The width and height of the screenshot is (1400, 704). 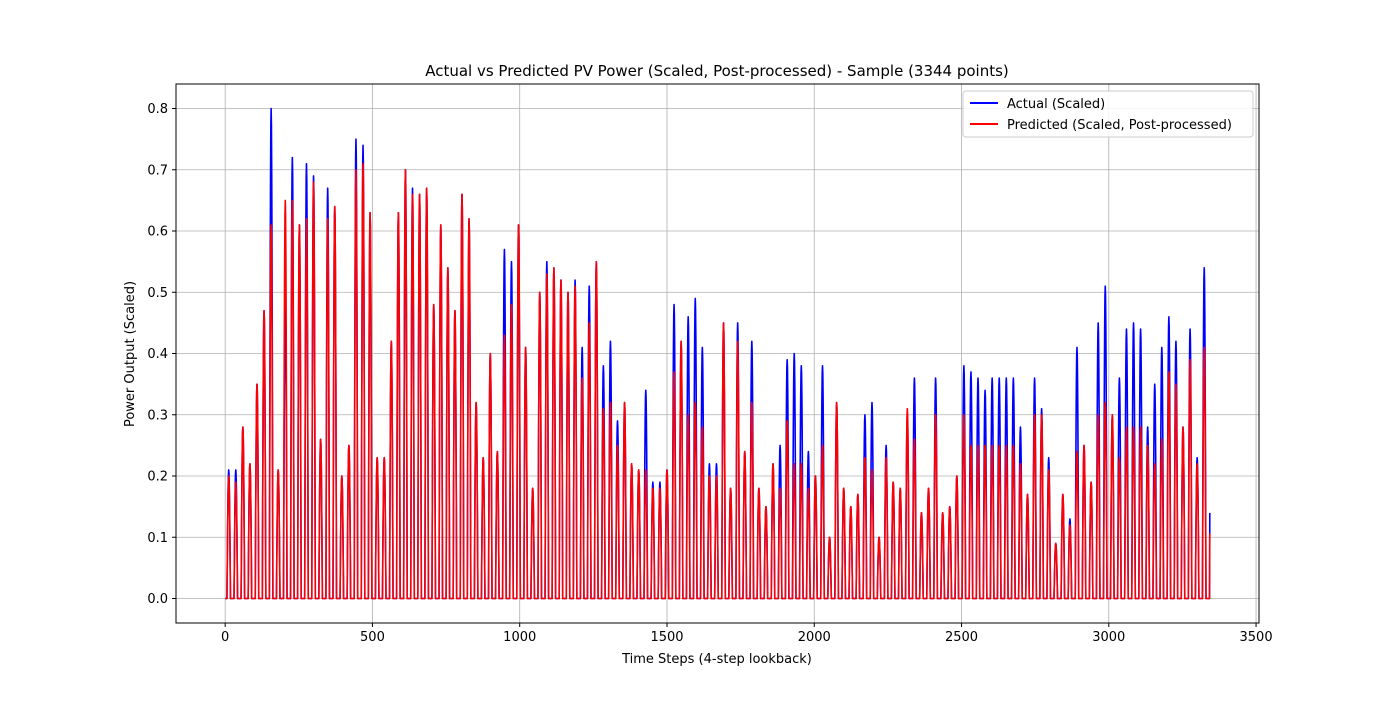 I want to click on y-tick-label: 0.5, so click(x=157, y=293).